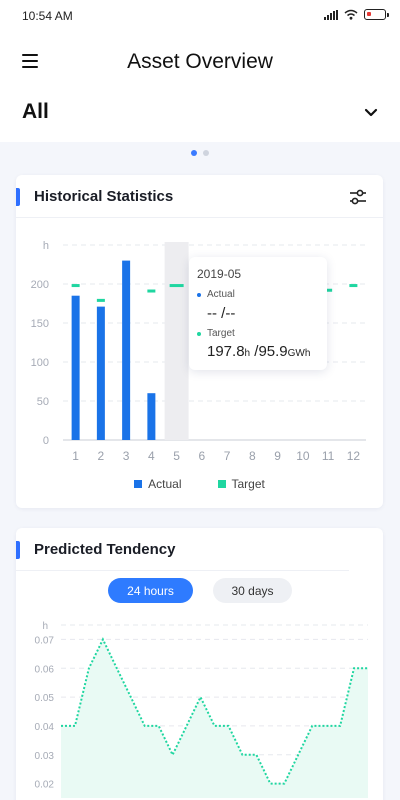 The width and height of the screenshot is (400, 800). What do you see at coordinates (269, 351) in the screenshot?
I see `tooltip-target-energy: /95.9` at bounding box center [269, 351].